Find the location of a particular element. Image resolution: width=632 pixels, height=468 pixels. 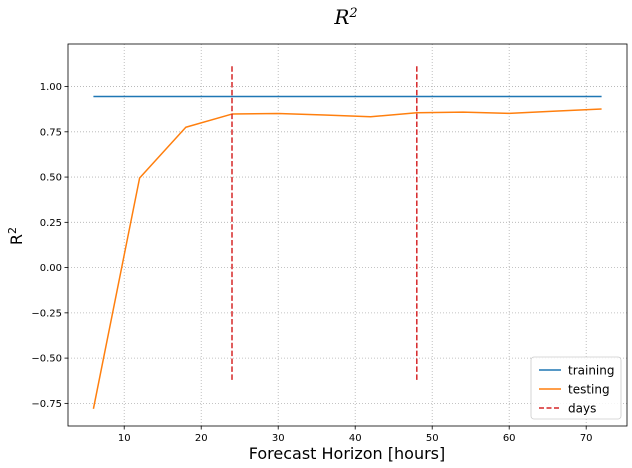

legend-box is located at coordinates (576, 388).